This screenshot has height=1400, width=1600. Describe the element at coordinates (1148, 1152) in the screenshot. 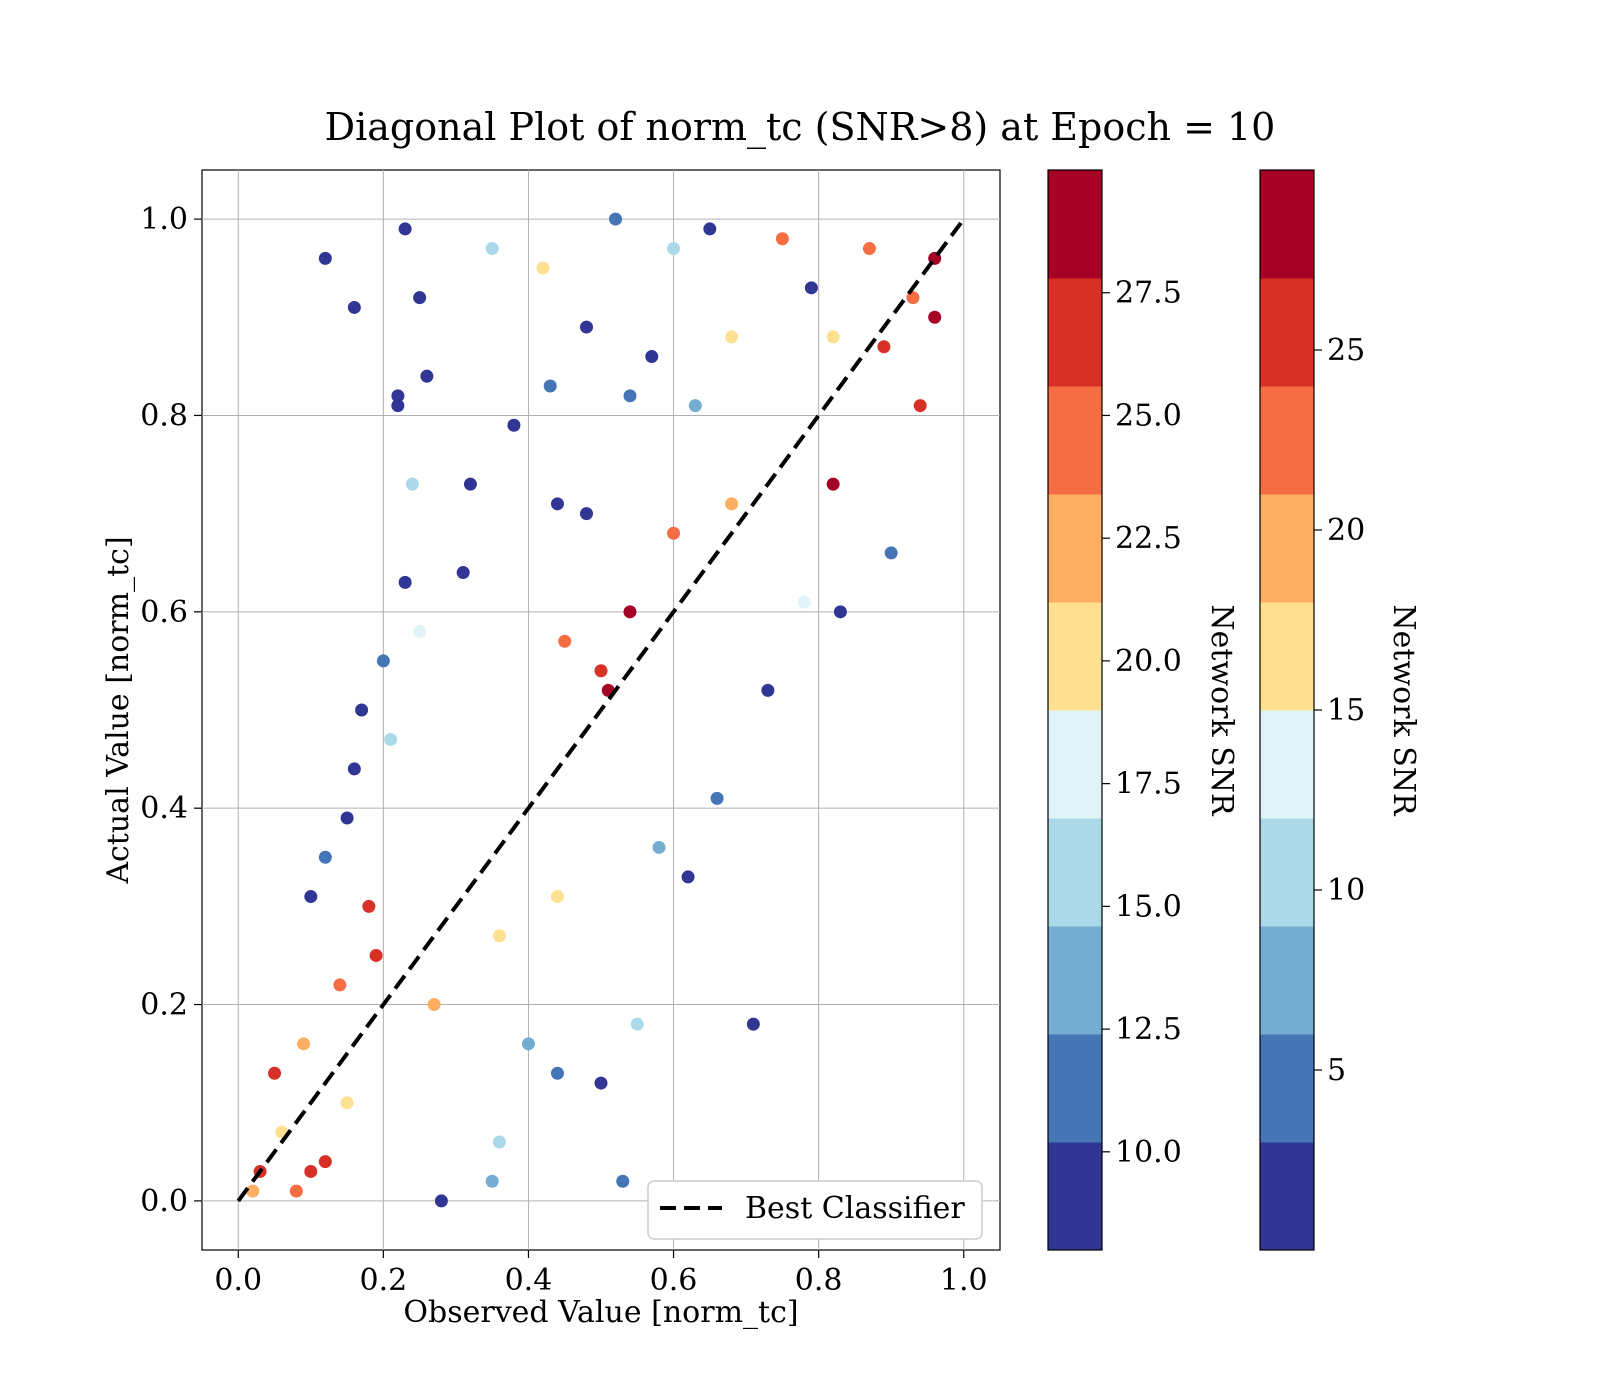

I see `colorbar-tick-label: 10.0` at that location.